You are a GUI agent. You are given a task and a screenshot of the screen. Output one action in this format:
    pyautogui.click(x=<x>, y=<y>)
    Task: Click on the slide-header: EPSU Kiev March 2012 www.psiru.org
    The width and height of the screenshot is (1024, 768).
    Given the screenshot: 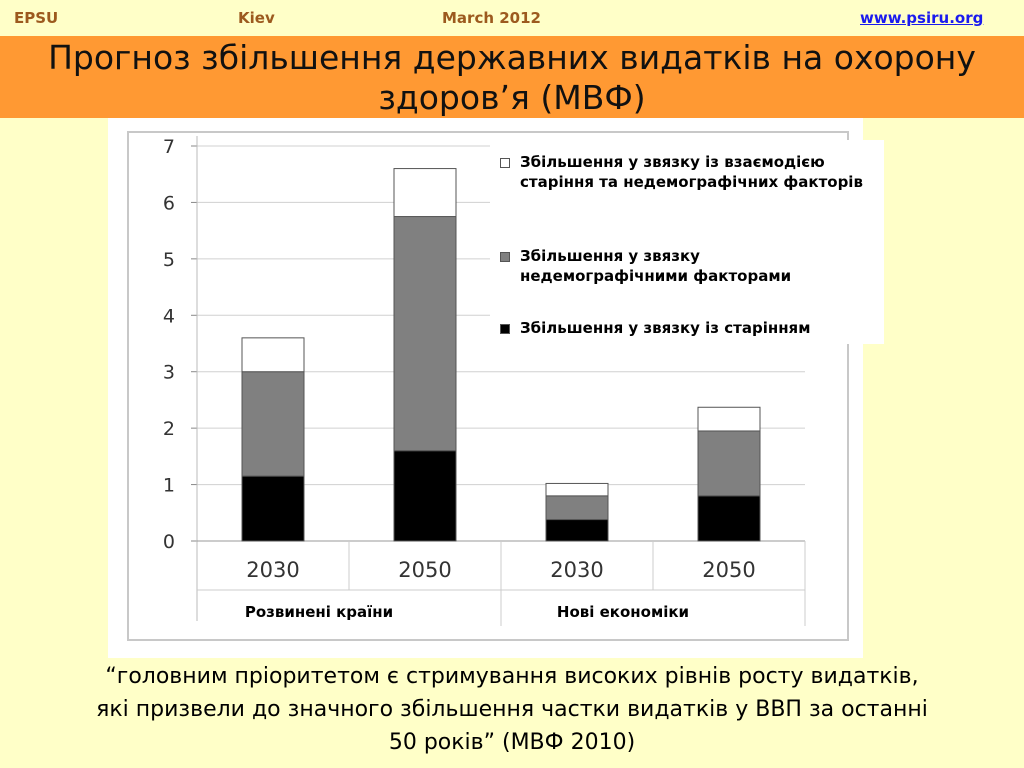 What is the action you would take?
    pyautogui.click(x=512, y=18)
    